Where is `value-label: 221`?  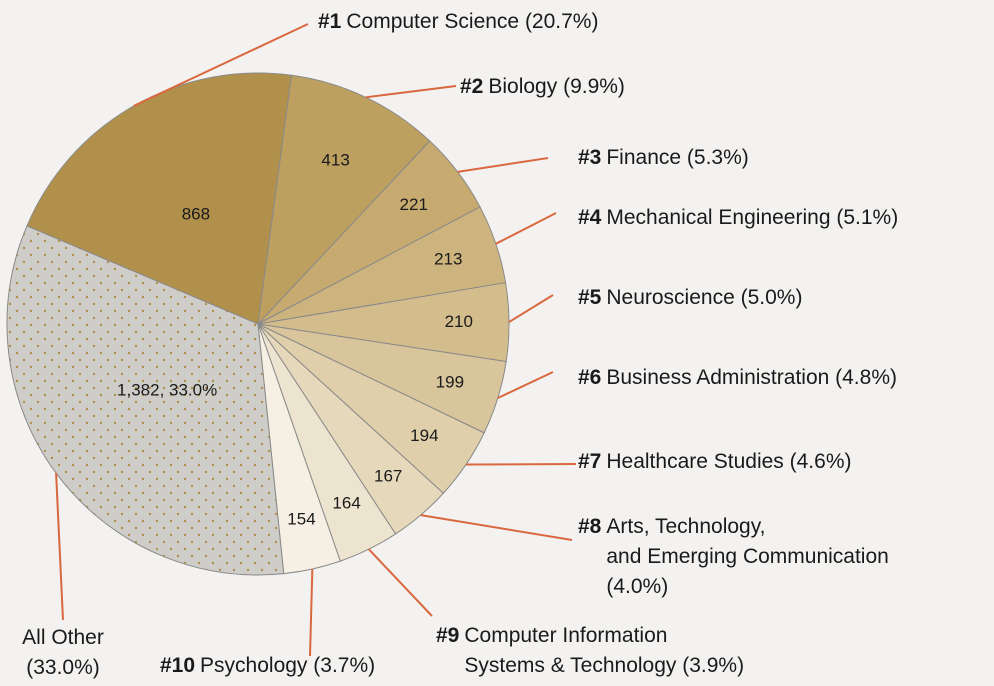
value-label: 221 is located at coordinates (414, 204).